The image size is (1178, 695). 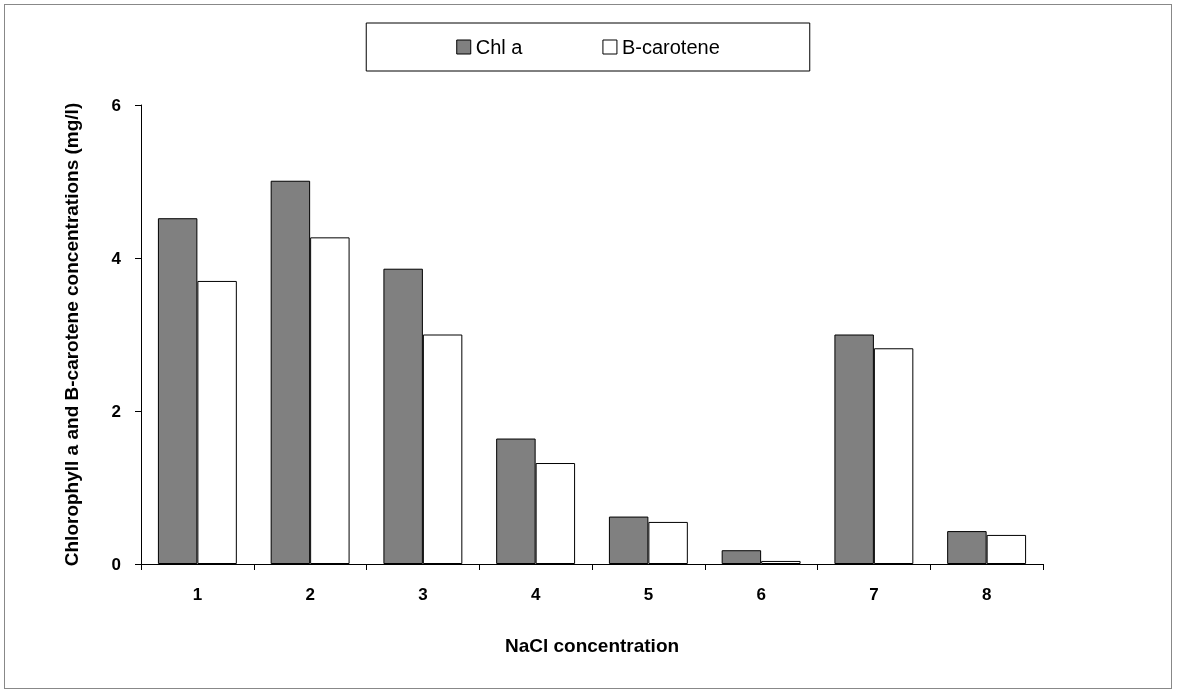 I want to click on y-tick-label: 4, so click(x=116, y=258).